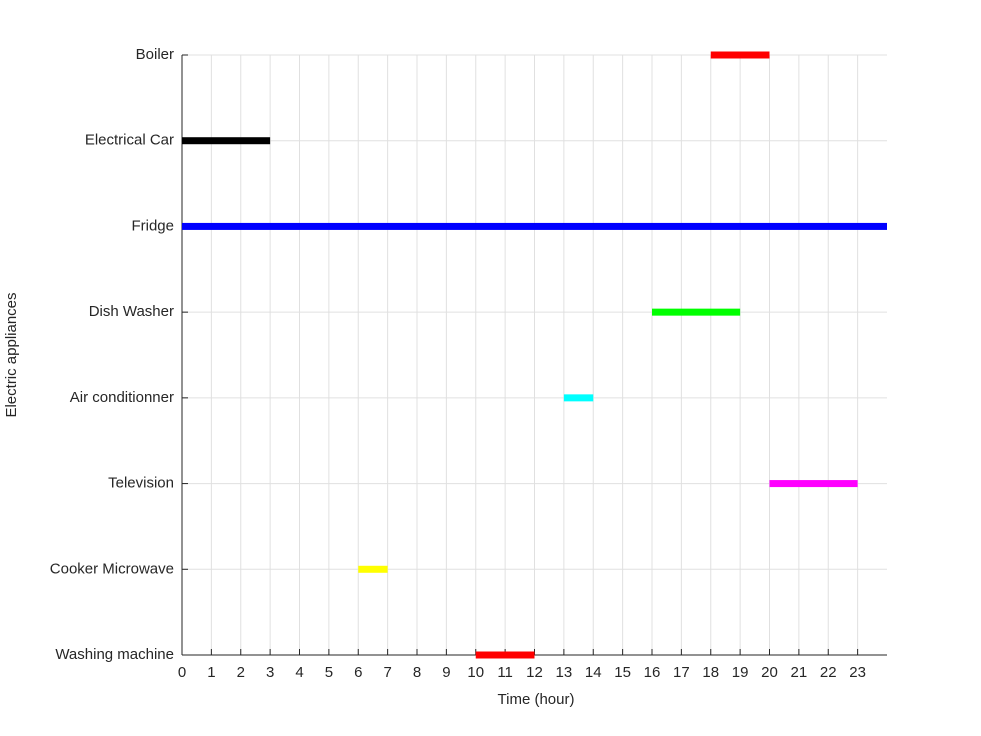  Describe the element at coordinates (710, 672) in the screenshot. I see `x-tick-label: 18` at that location.